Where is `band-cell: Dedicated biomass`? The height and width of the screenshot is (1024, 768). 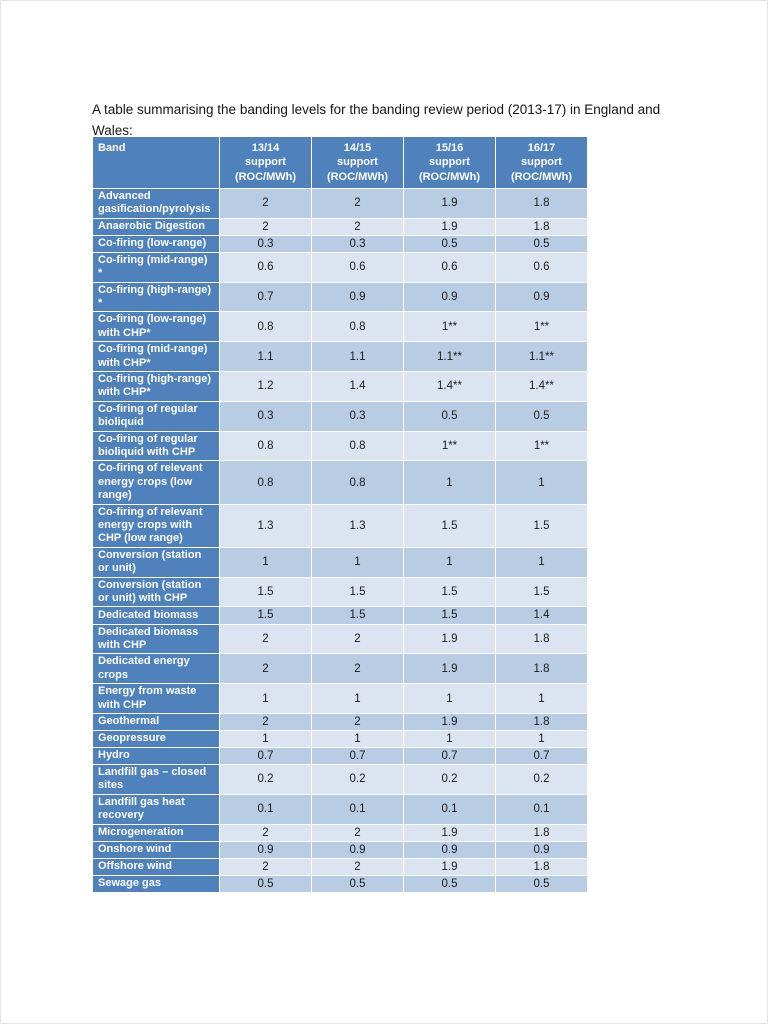
band-cell: Dedicated biomass is located at coordinates (156, 615).